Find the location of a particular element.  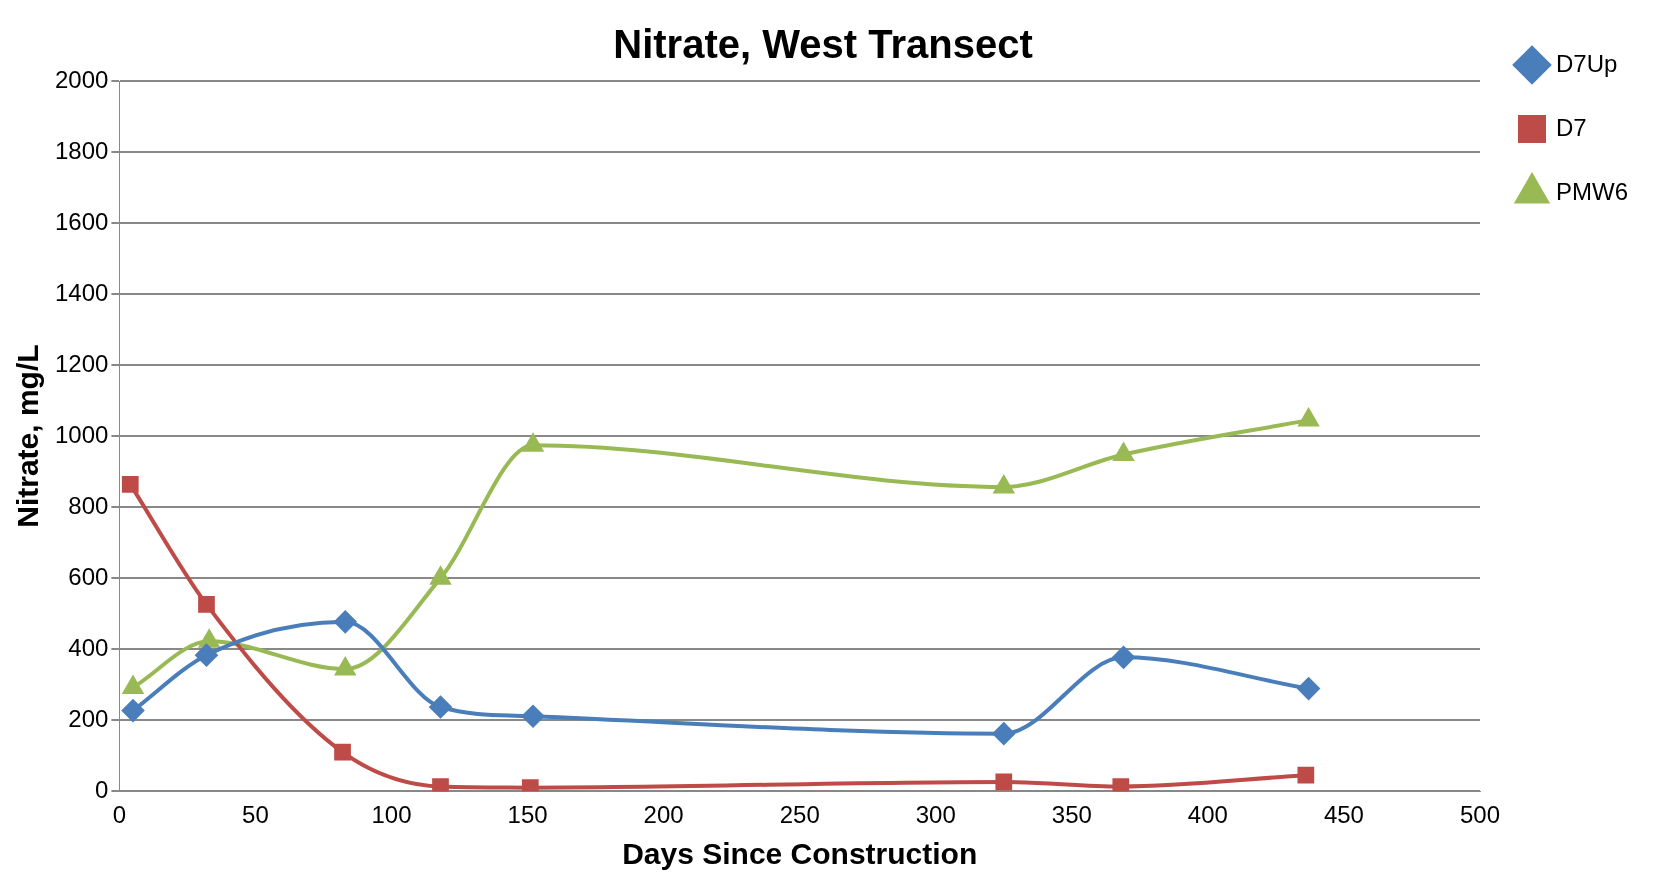

x-tick-label: 400 is located at coordinates (1207, 815).